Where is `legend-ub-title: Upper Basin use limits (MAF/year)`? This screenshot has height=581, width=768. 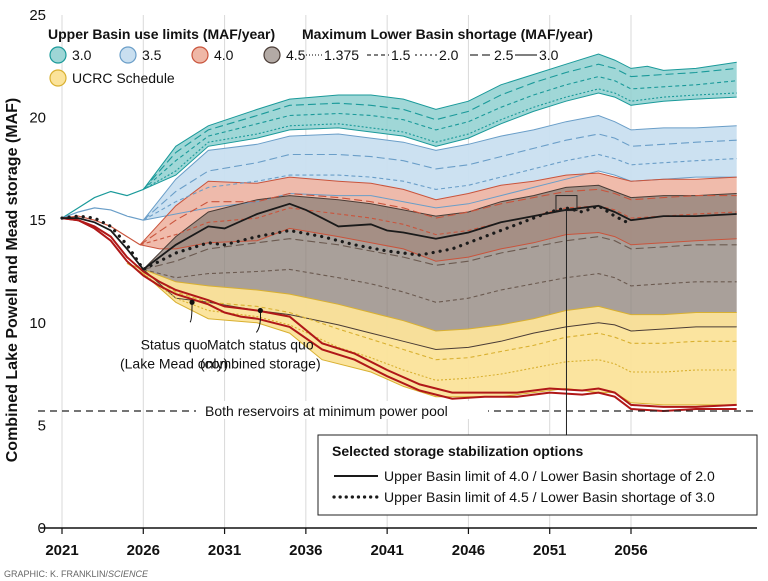 legend-ub-title: Upper Basin use limits (MAF/year) is located at coordinates (161, 34).